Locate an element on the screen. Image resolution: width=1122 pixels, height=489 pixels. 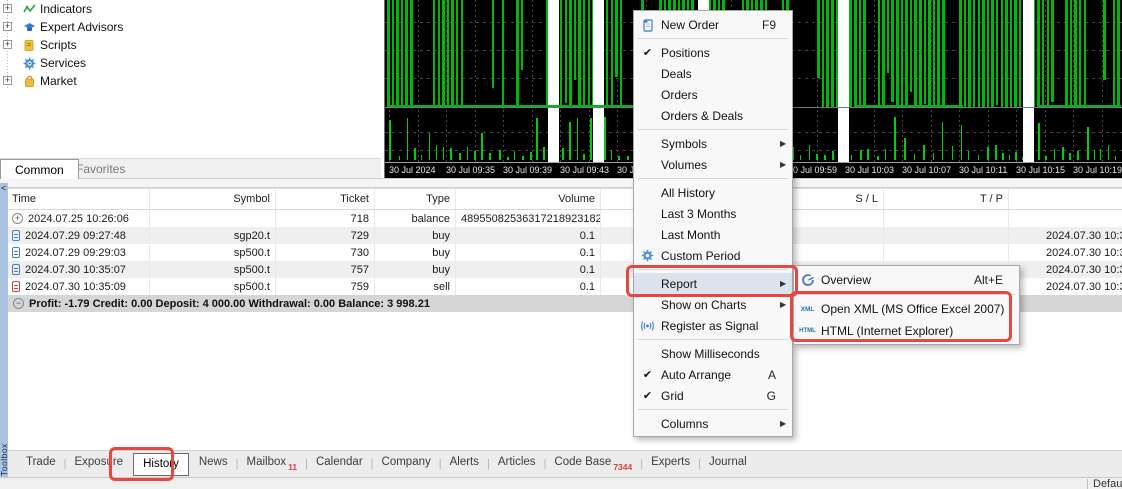
tab-calendar: Calendar is located at coordinates (339, 464).